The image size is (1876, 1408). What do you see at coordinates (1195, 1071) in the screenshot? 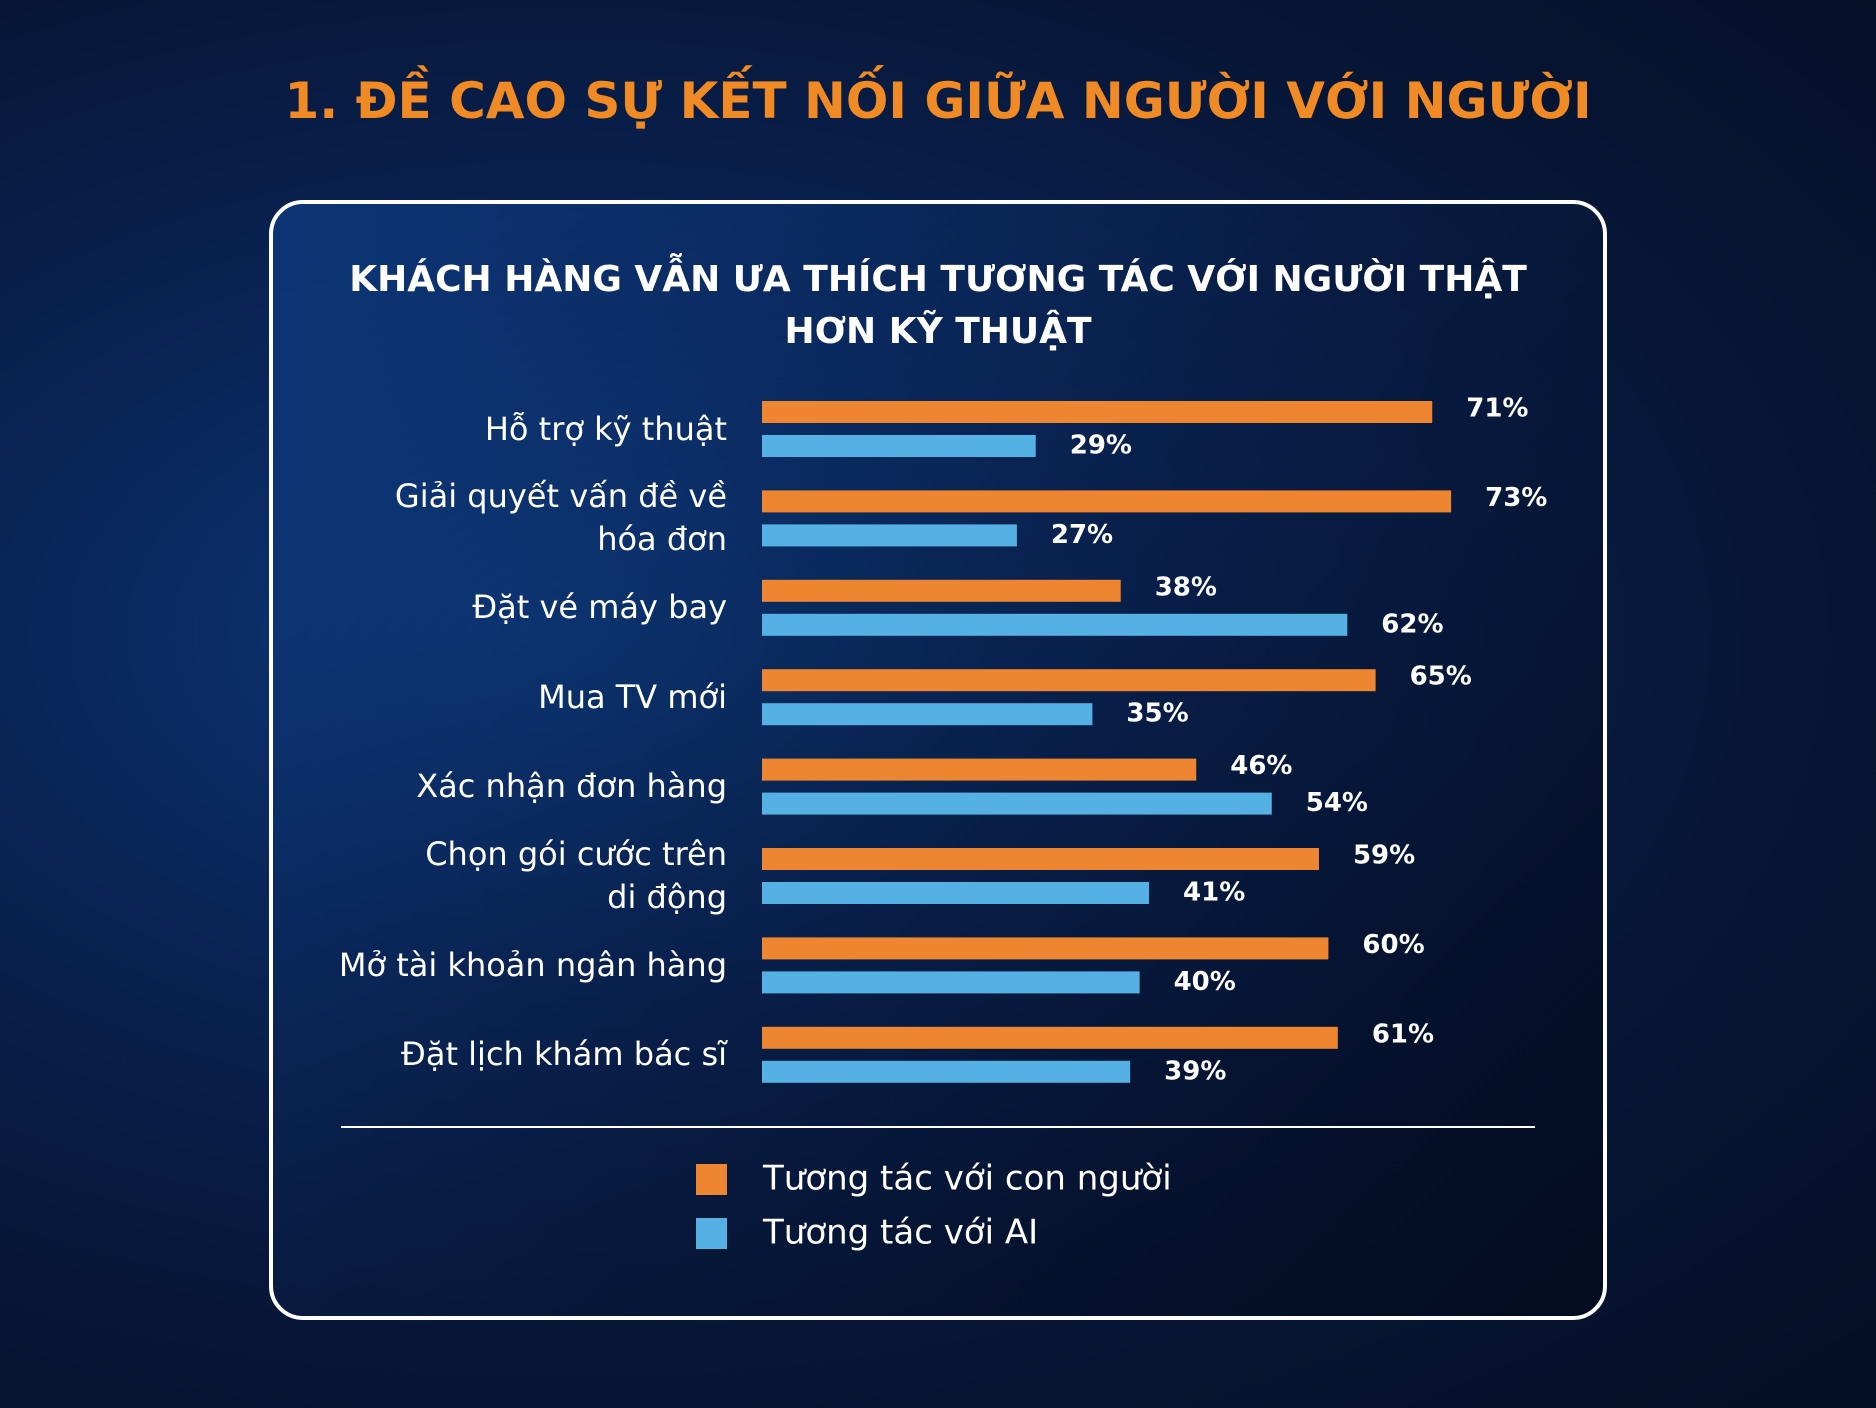
I see `value-label: 39%` at bounding box center [1195, 1071].